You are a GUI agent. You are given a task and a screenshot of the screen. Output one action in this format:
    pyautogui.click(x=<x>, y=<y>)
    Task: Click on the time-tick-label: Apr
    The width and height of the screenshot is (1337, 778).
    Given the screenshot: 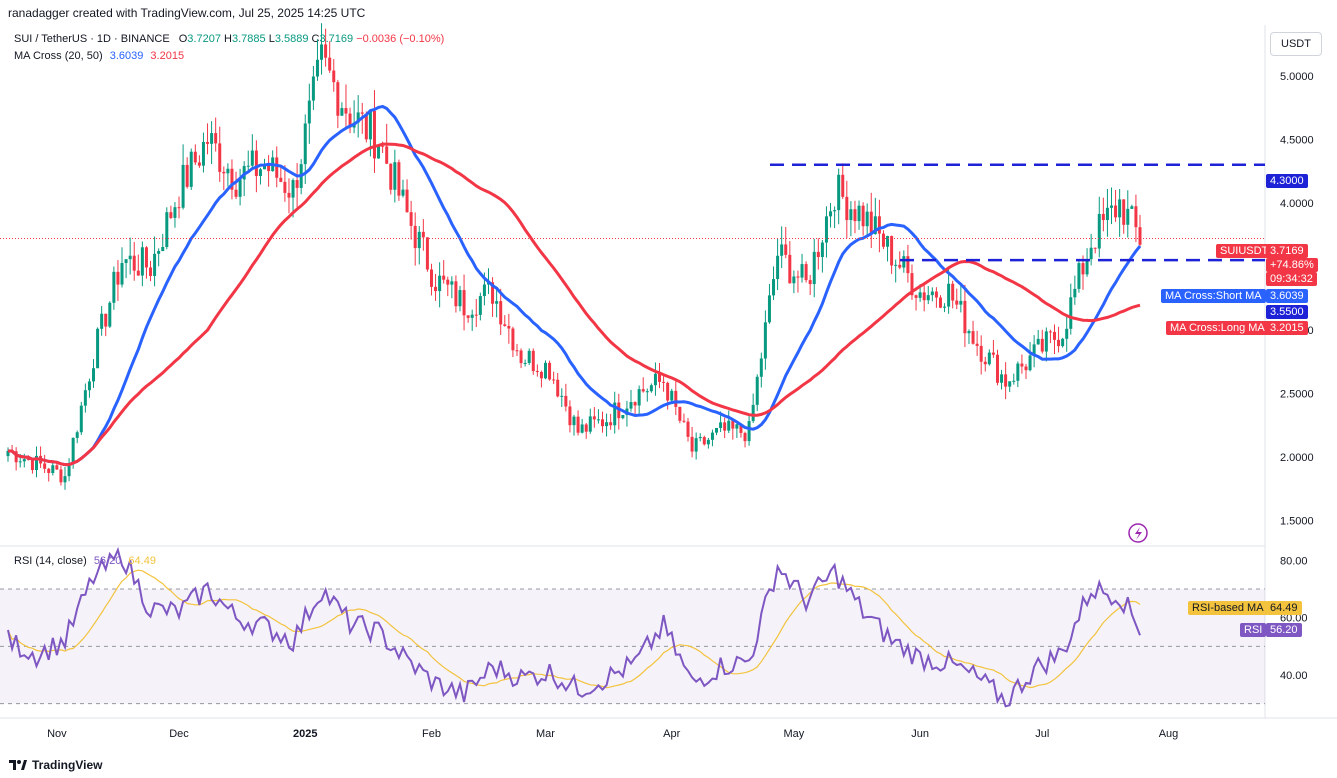 What is the action you would take?
    pyautogui.click(x=671, y=734)
    